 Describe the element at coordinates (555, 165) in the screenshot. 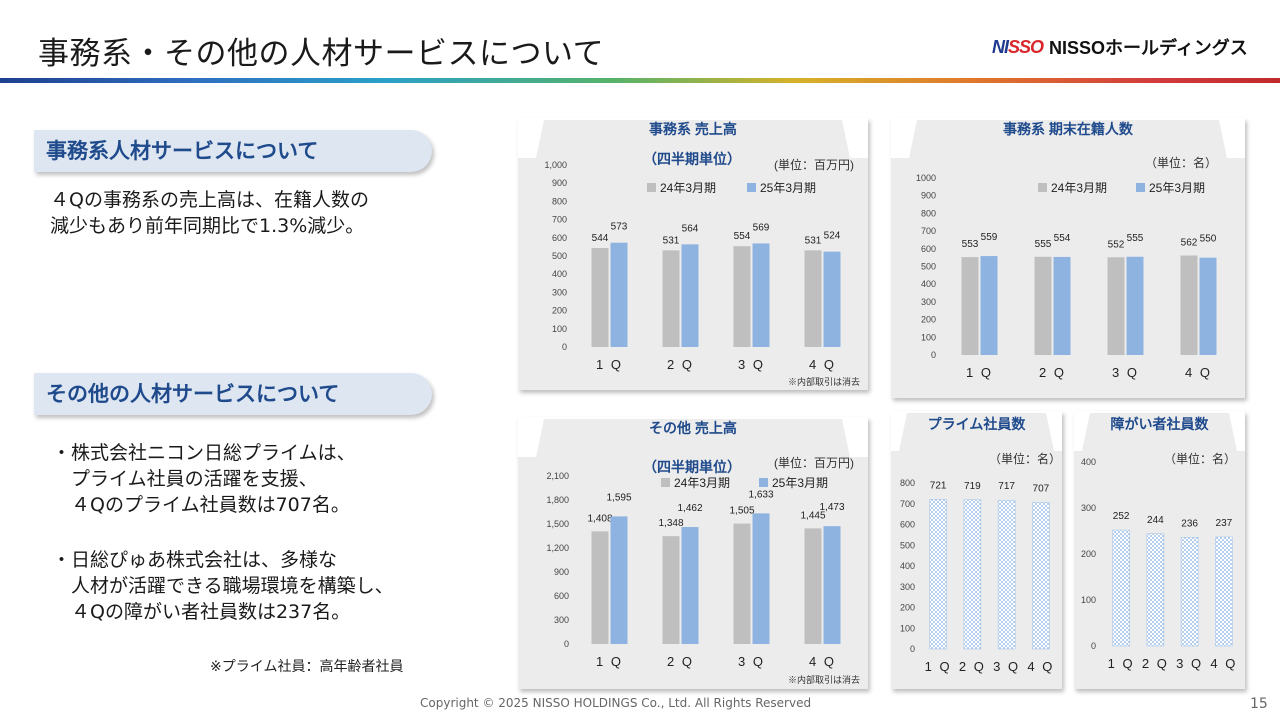

I see `y-tick-label: 1,000` at that location.